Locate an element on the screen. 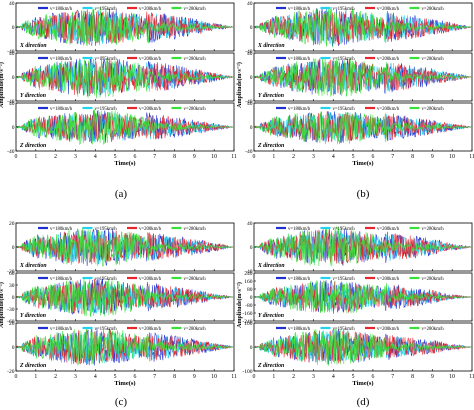 The image size is (474, 410). x-tick-label: 4 is located at coordinates (95, 377).